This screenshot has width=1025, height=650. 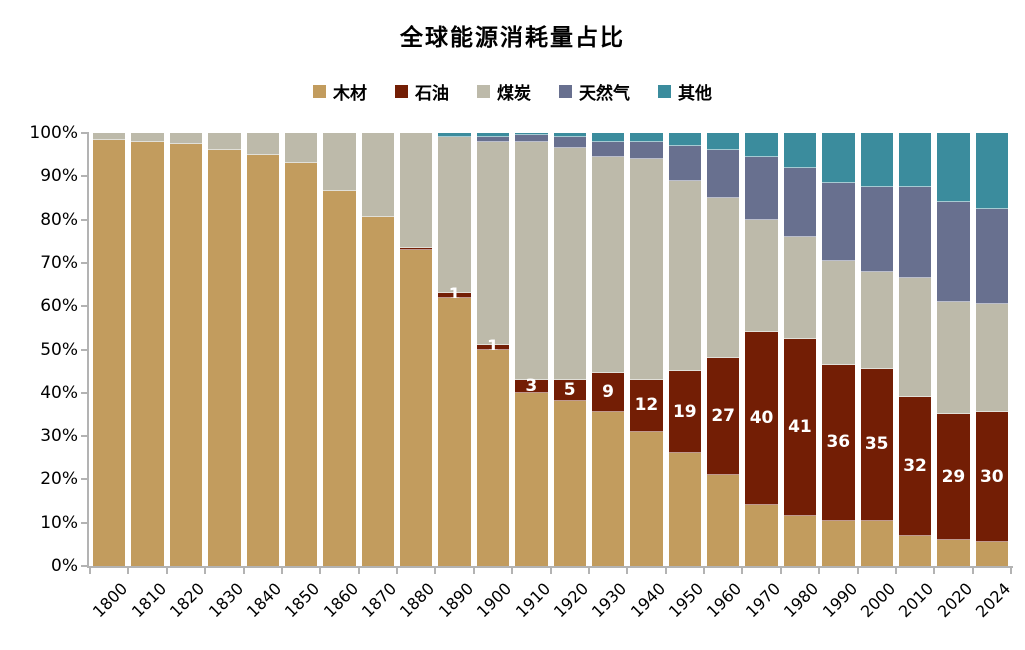 What do you see at coordinates (570, 349) in the screenshot?
I see `bar-1920: 5` at bounding box center [570, 349].